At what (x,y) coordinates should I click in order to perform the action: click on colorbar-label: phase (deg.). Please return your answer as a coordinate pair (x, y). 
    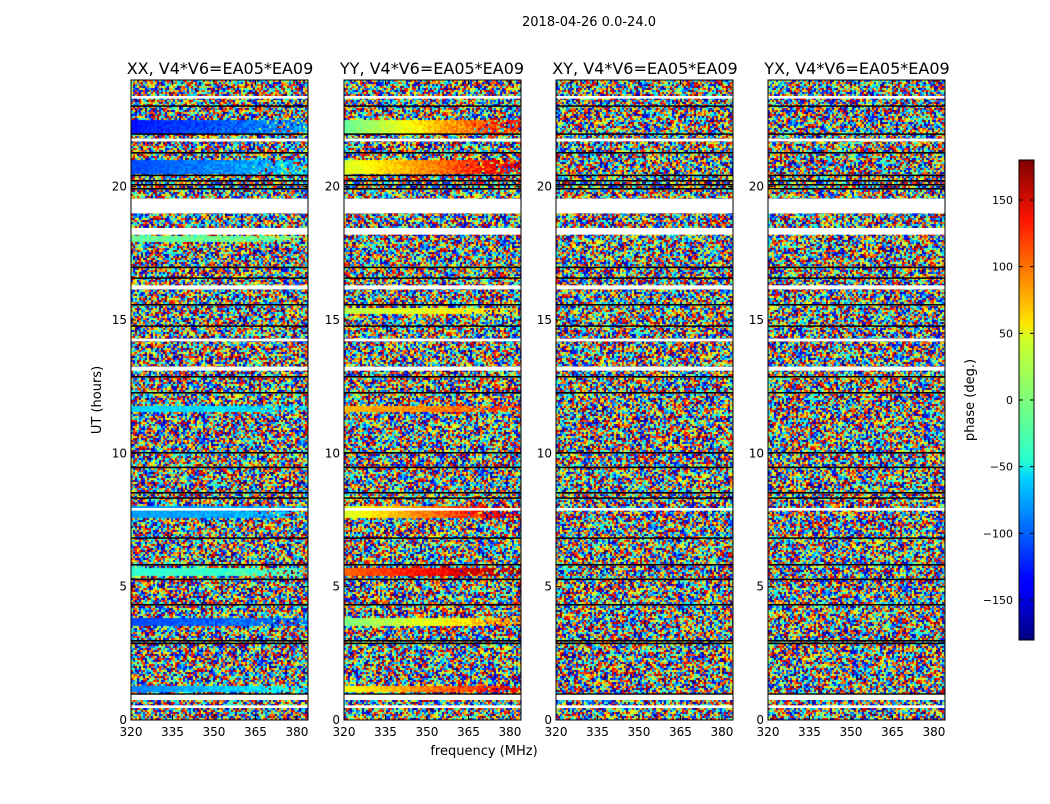
    Looking at the image, I should click on (970, 400).